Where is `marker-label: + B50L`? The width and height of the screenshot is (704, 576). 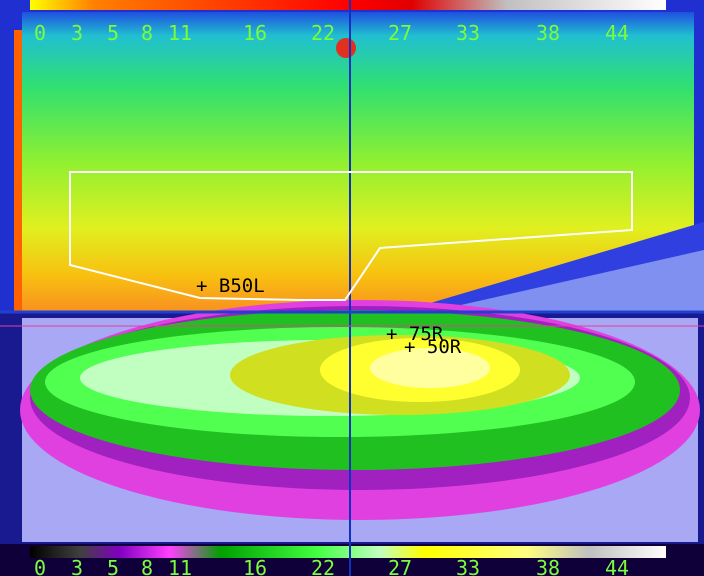 marker-label: + B50L is located at coordinates (230, 286).